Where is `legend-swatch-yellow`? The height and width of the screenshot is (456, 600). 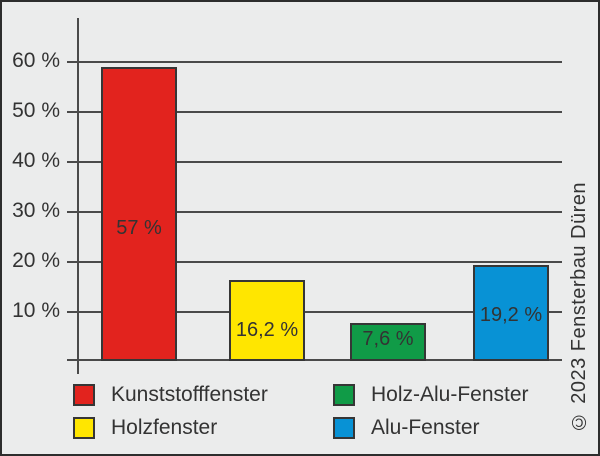
legend-swatch-yellow is located at coordinates (84, 428).